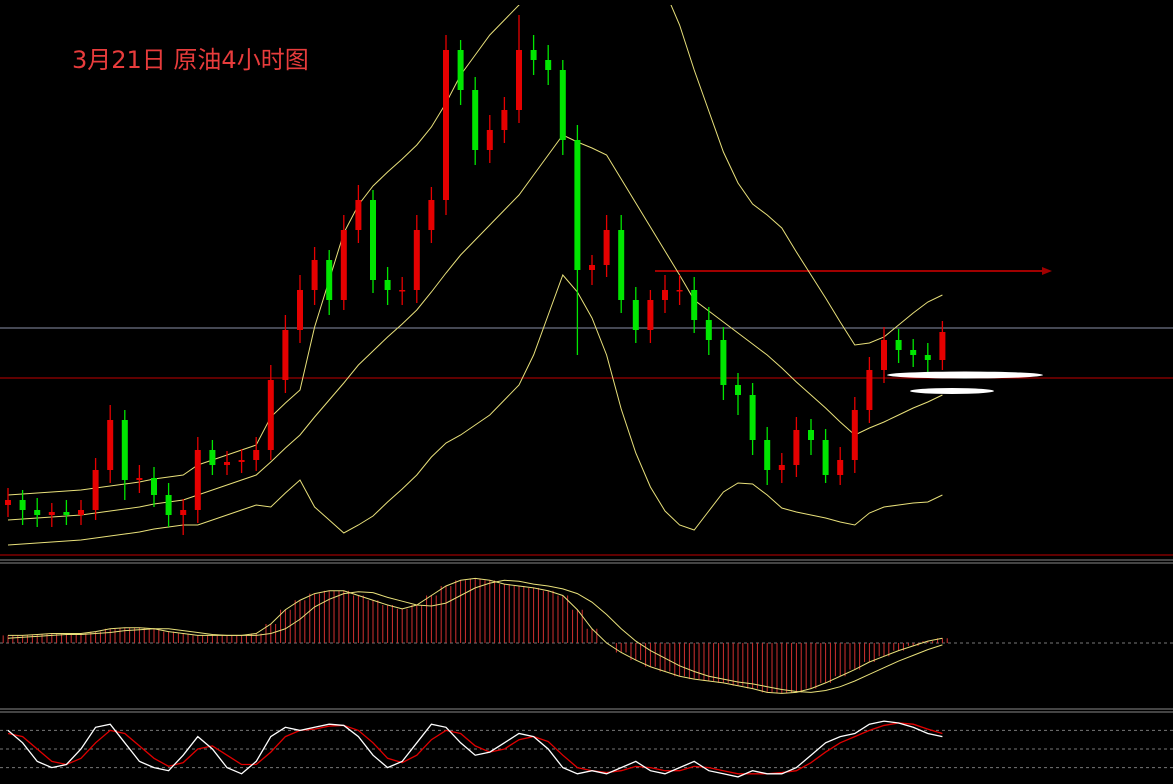 This screenshot has height=784, width=1173. I want to click on stoch-panel, so click(586, 749).